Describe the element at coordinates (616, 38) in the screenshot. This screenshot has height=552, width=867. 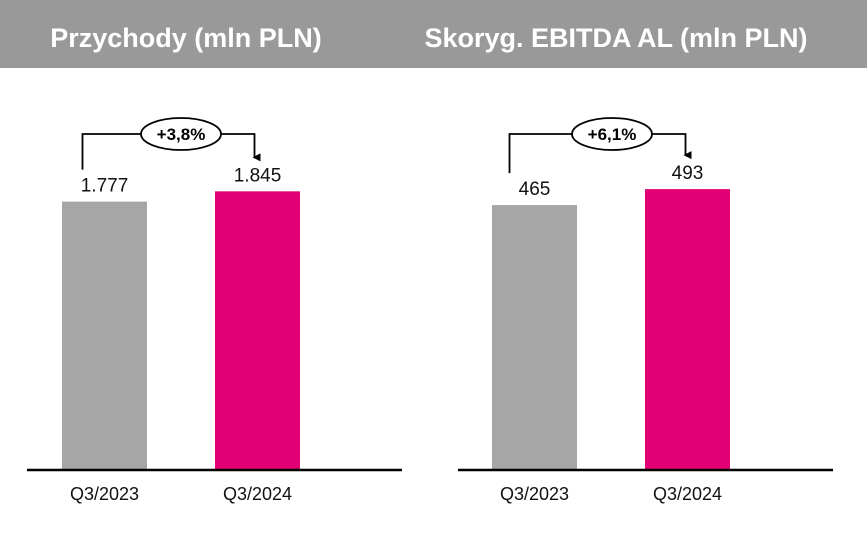
I see `chart-title-ebitda: Skoryg. EBITDA AL (mln PLN)` at that location.